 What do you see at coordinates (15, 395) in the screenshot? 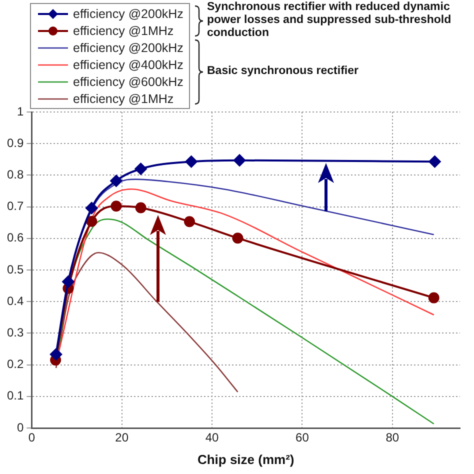
I see `y-tick-label: 0.1` at bounding box center [15, 395].